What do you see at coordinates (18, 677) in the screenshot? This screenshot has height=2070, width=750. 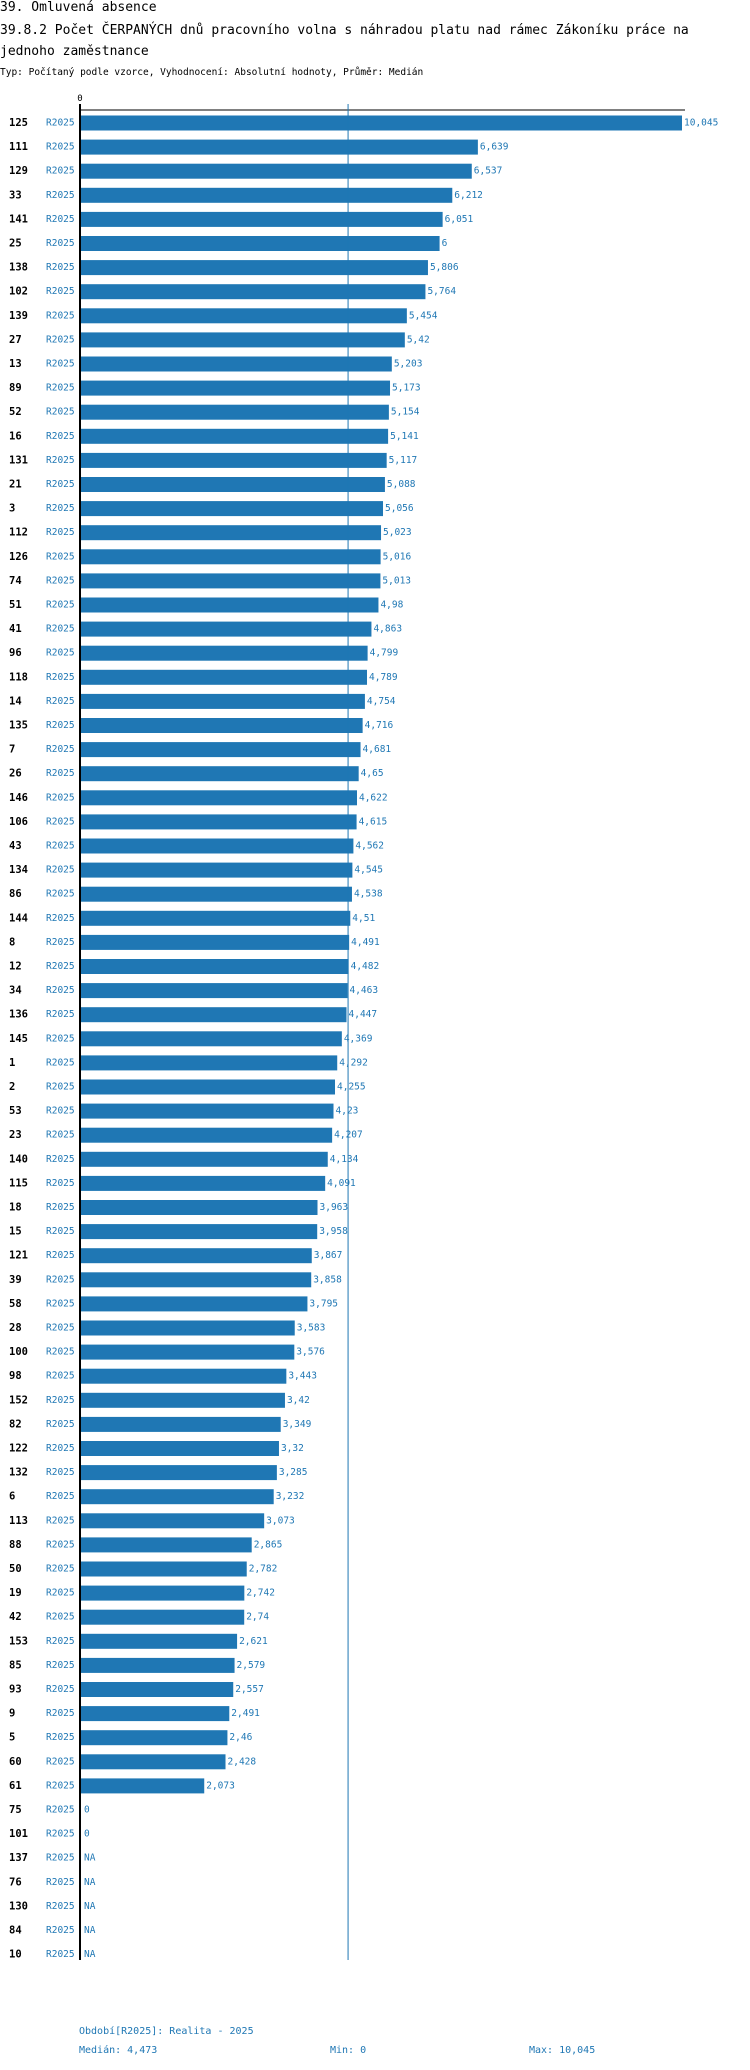 I see `row-id-label: 118` at bounding box center [18, 677].